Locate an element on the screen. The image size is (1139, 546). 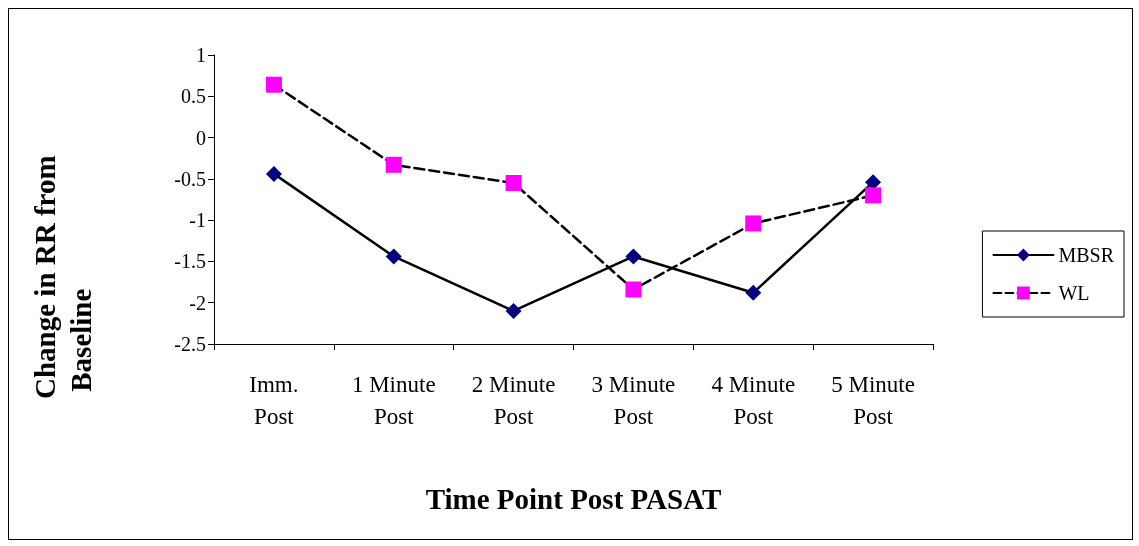
y-tick-label: 0.5 is located at coordinates (193, 96).